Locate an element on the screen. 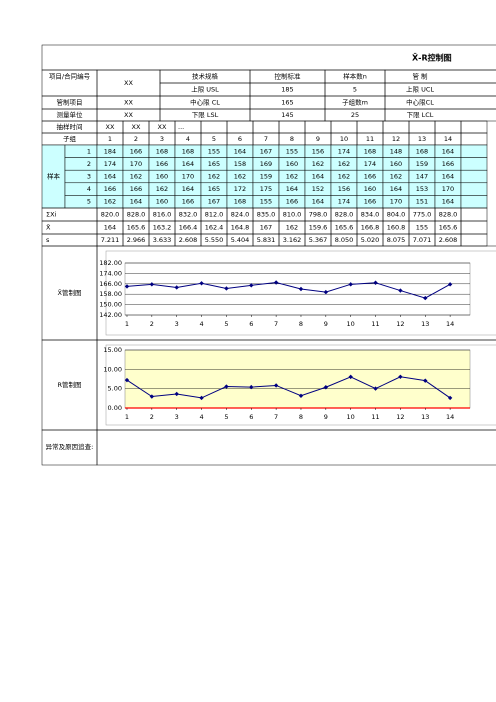 Image resolution: width=496 pixels, height=702 pixels. cell-text: 185 is located at coordinates (287, 90).